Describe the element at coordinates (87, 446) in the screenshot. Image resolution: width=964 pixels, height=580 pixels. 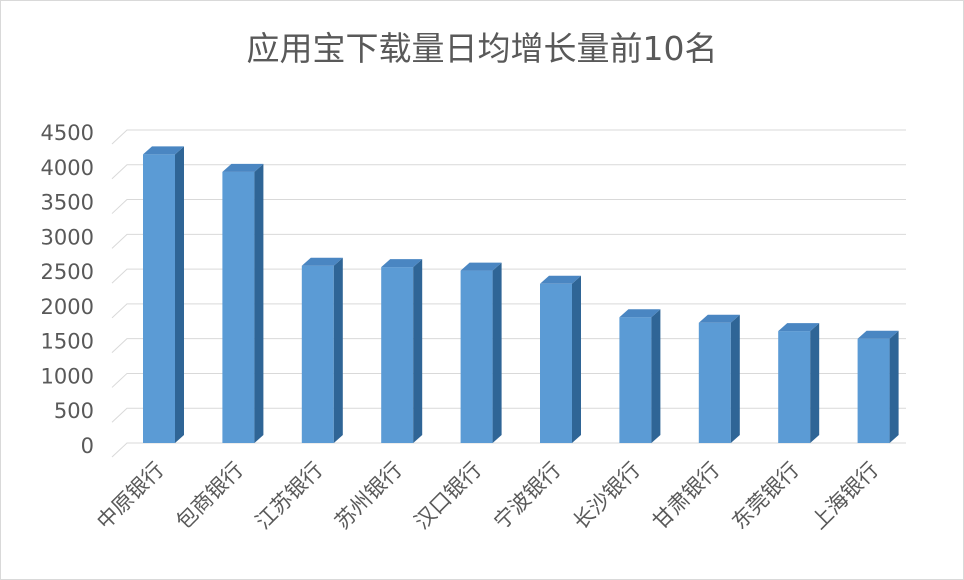
I see `y-tick-label: 0` at that location.